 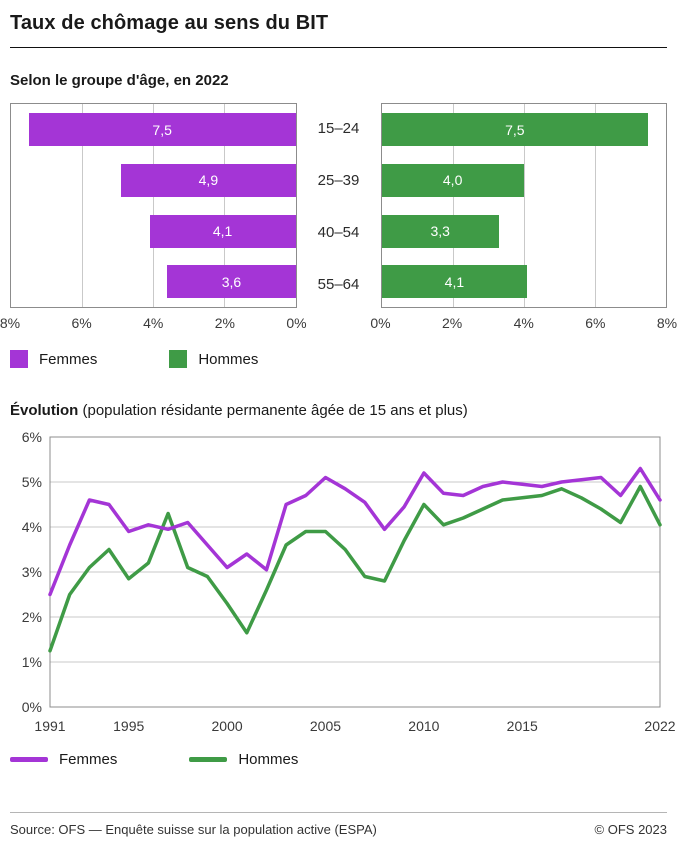 What do you see at coordinates (228, 359) in the screenshot?
I see `hommes-legend-label: Hommes` at bounding box center [228, 359].